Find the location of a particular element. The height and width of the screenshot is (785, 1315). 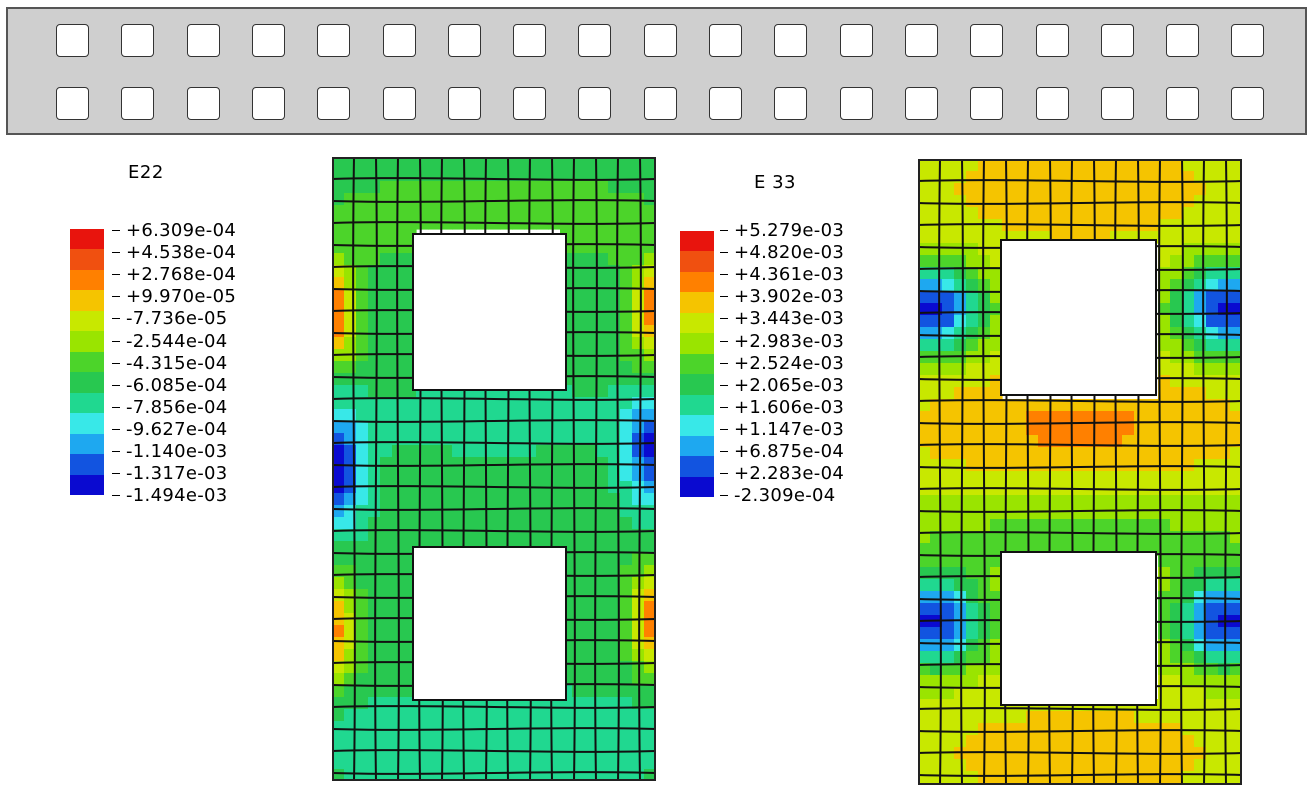

legend-label: -6.085e-04 is located at coordinates (177, 385).